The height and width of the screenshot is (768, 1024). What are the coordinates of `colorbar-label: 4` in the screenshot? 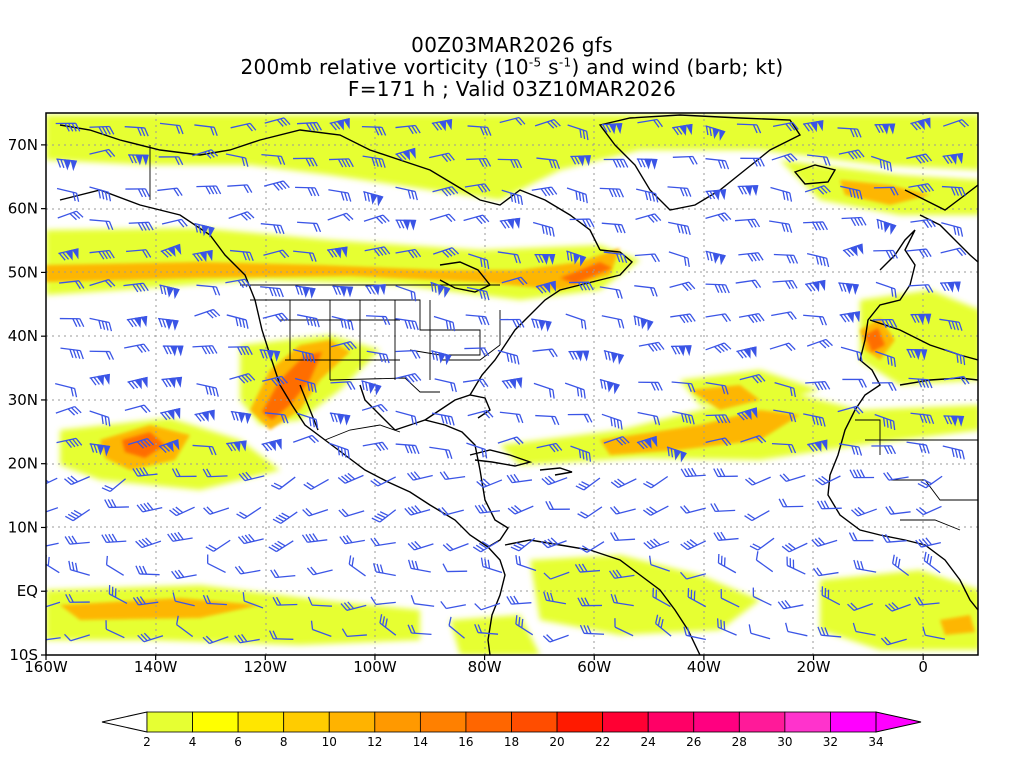 It's located at (193, 742).